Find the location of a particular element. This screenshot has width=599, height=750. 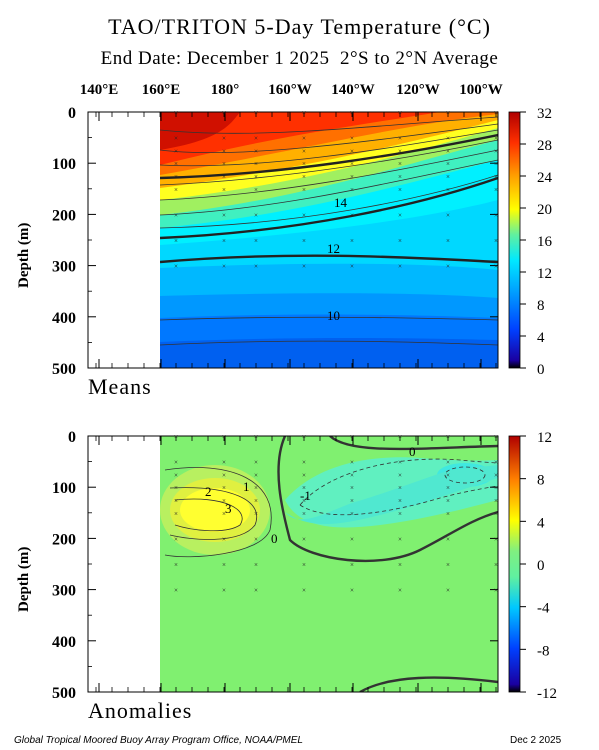

means-y-tick-label-400: 400 is located at coordinates (64, 318).